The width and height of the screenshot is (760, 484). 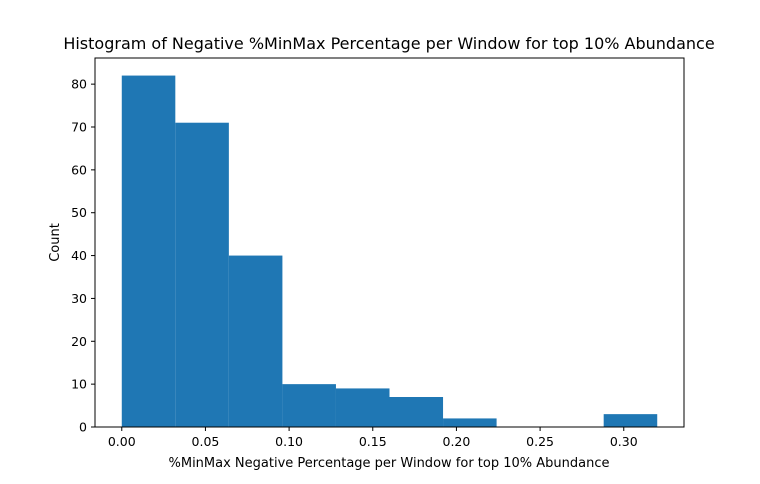 I want to click on x-tick-label: 0.20, so click(x=457, y=441).